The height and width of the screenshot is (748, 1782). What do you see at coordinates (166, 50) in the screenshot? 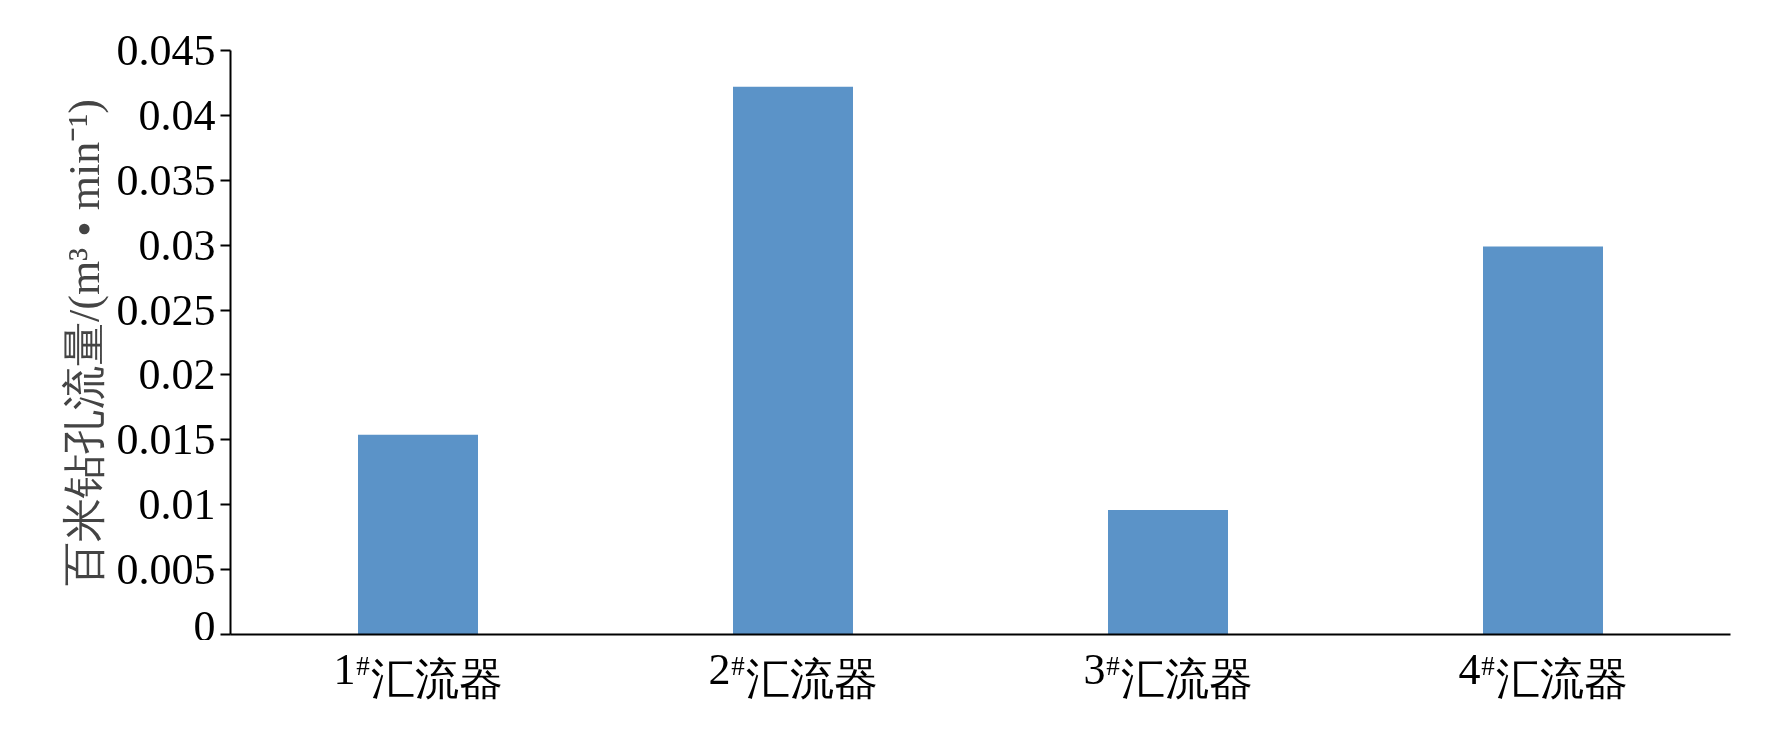
I see `y-tick-label: 0.045` at bounding box center [166, 50].